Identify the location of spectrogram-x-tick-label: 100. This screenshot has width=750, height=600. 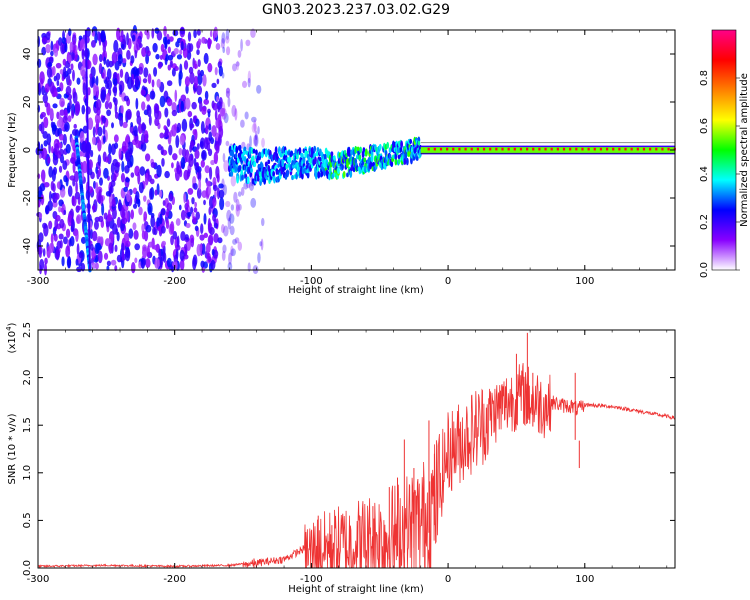
(584, 281).